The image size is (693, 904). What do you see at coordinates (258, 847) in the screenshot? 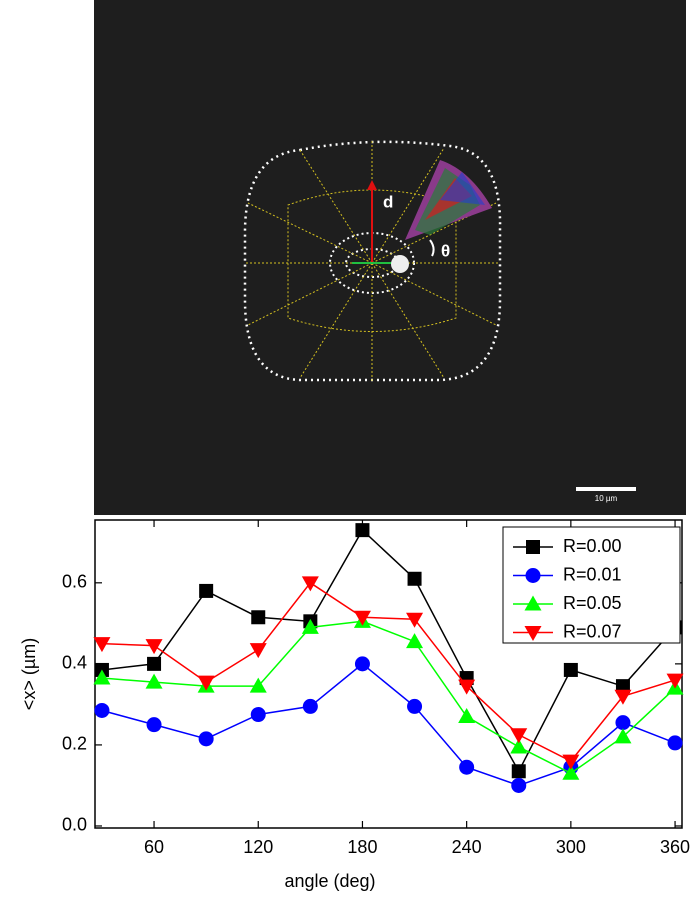
I see `x-tick-label: 120` at bounding box center [258, 847].